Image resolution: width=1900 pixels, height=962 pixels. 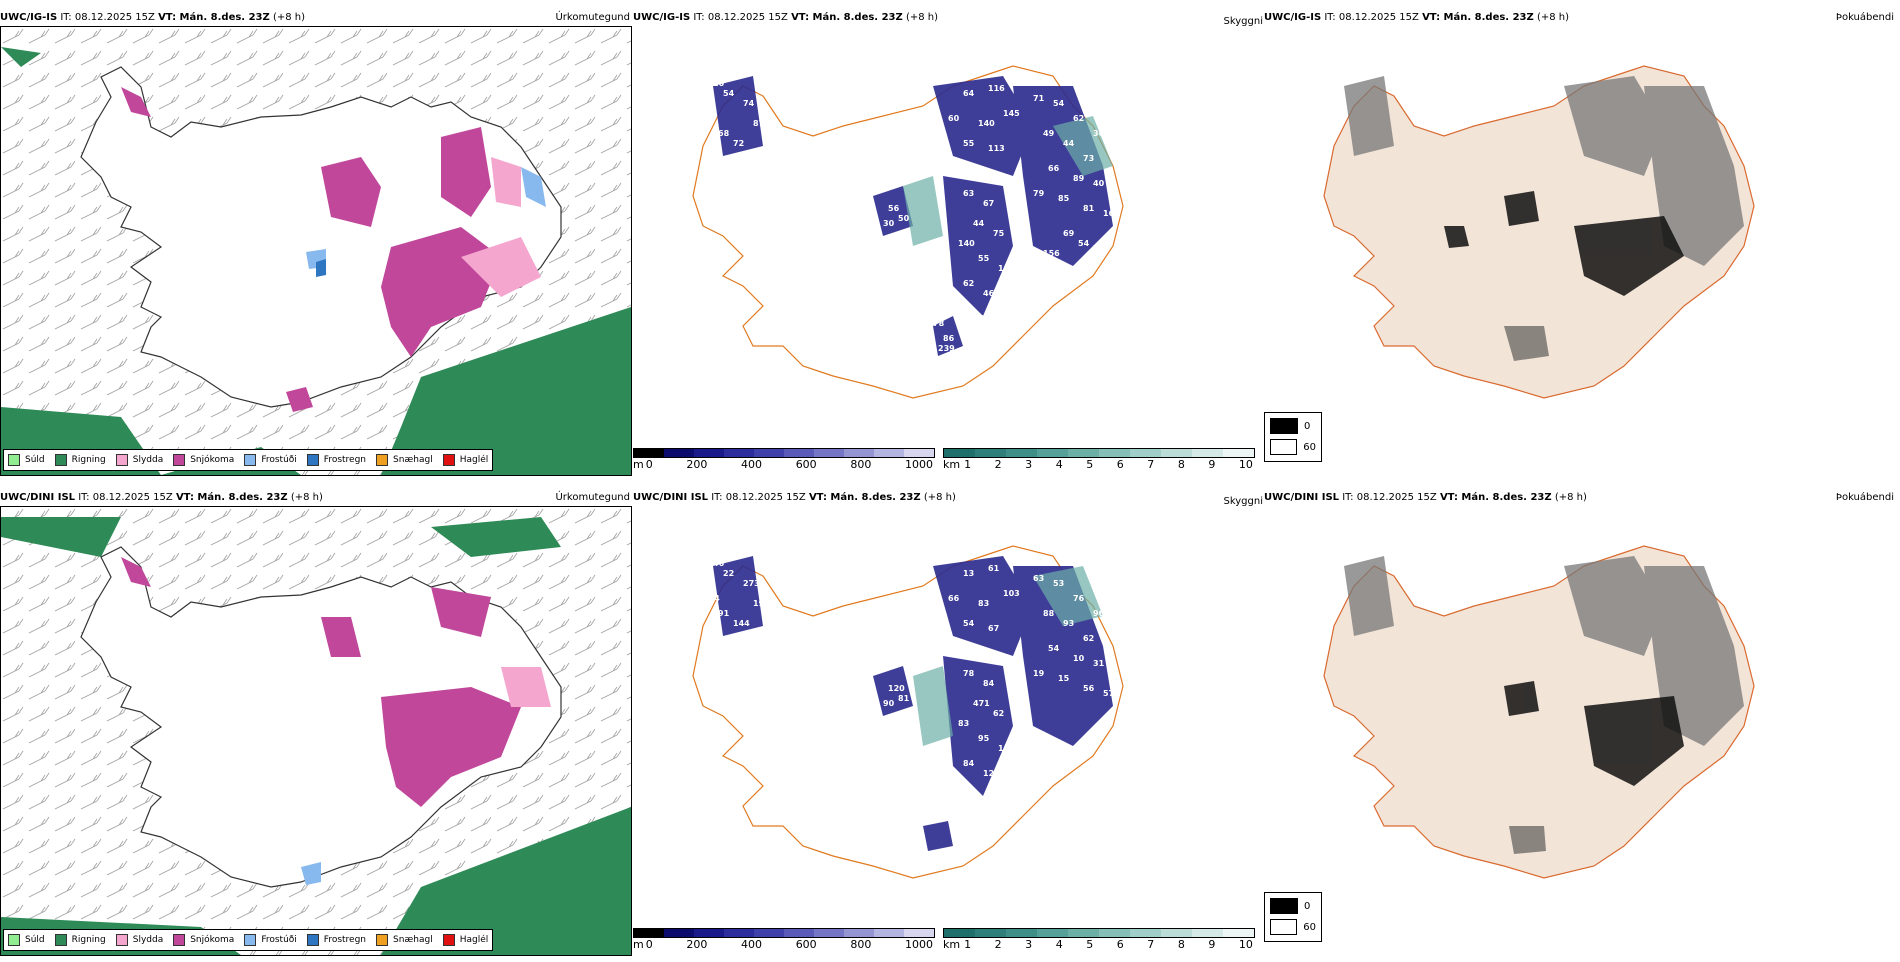 I want to click on terrain-value-label: 116, so click(x=1006, y=748).